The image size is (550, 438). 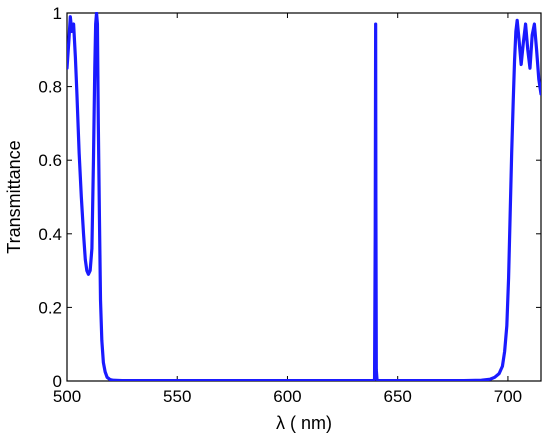 I want to click on x-tick-label: 650, so click(x=398, y=396).